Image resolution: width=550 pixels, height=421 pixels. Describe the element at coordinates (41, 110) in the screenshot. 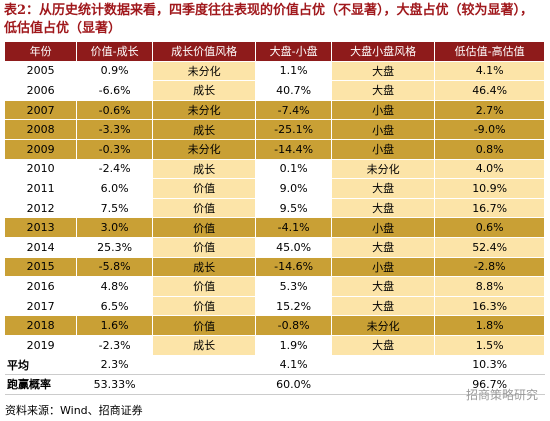

I see `cell: 2007` at that location.